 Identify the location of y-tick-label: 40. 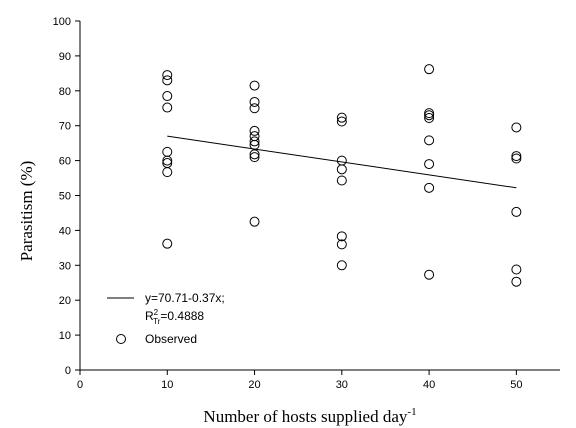
(65, 231).